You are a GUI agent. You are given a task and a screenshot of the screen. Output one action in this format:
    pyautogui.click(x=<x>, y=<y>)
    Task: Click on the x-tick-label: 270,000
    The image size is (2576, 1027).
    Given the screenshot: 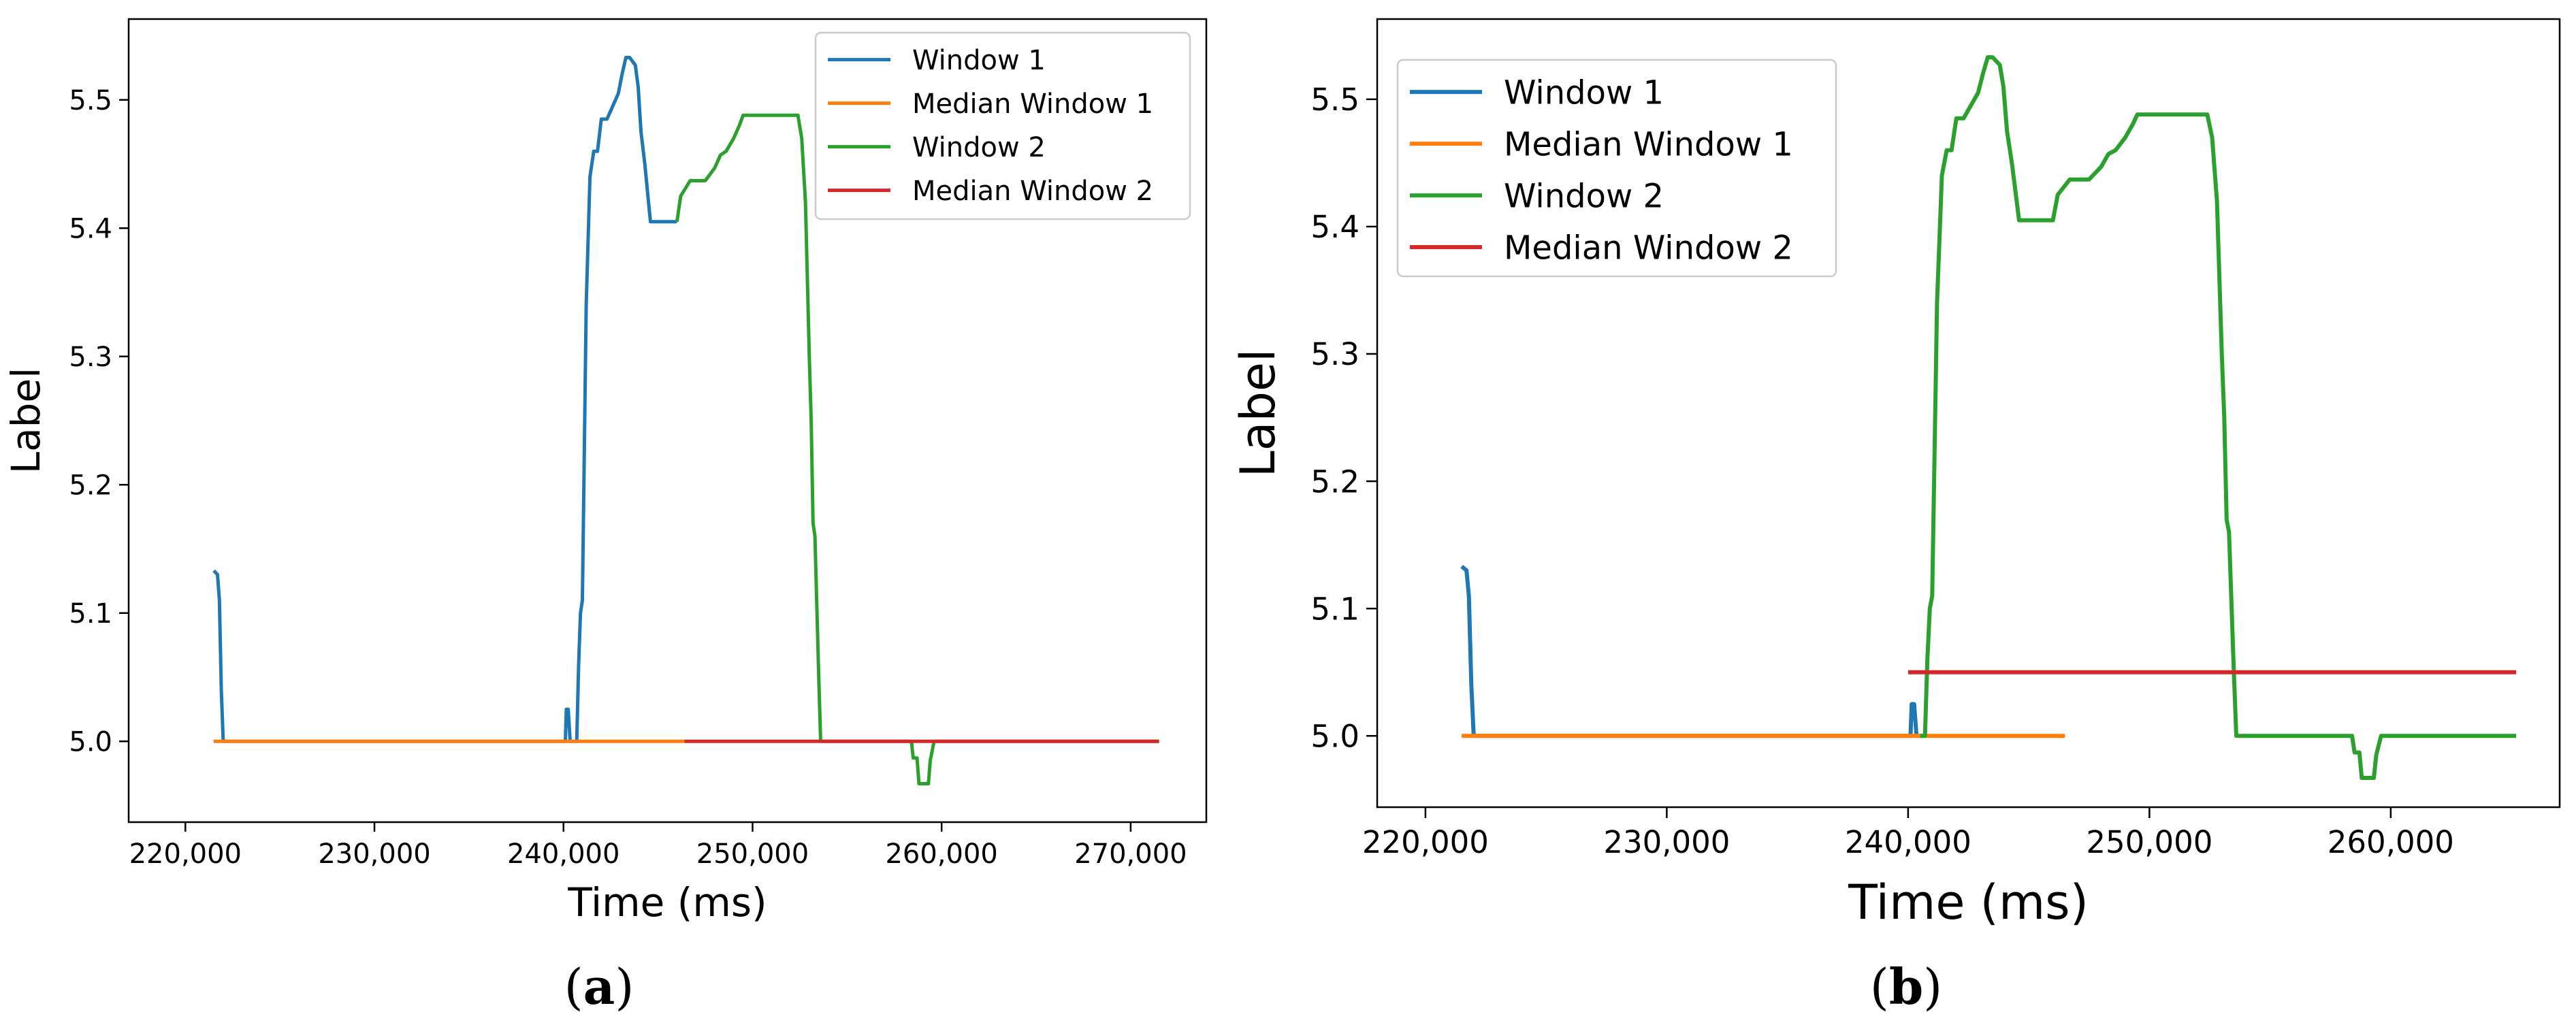 What is the action you would take?
    pyautogui.click(x=1131, y=854)
    